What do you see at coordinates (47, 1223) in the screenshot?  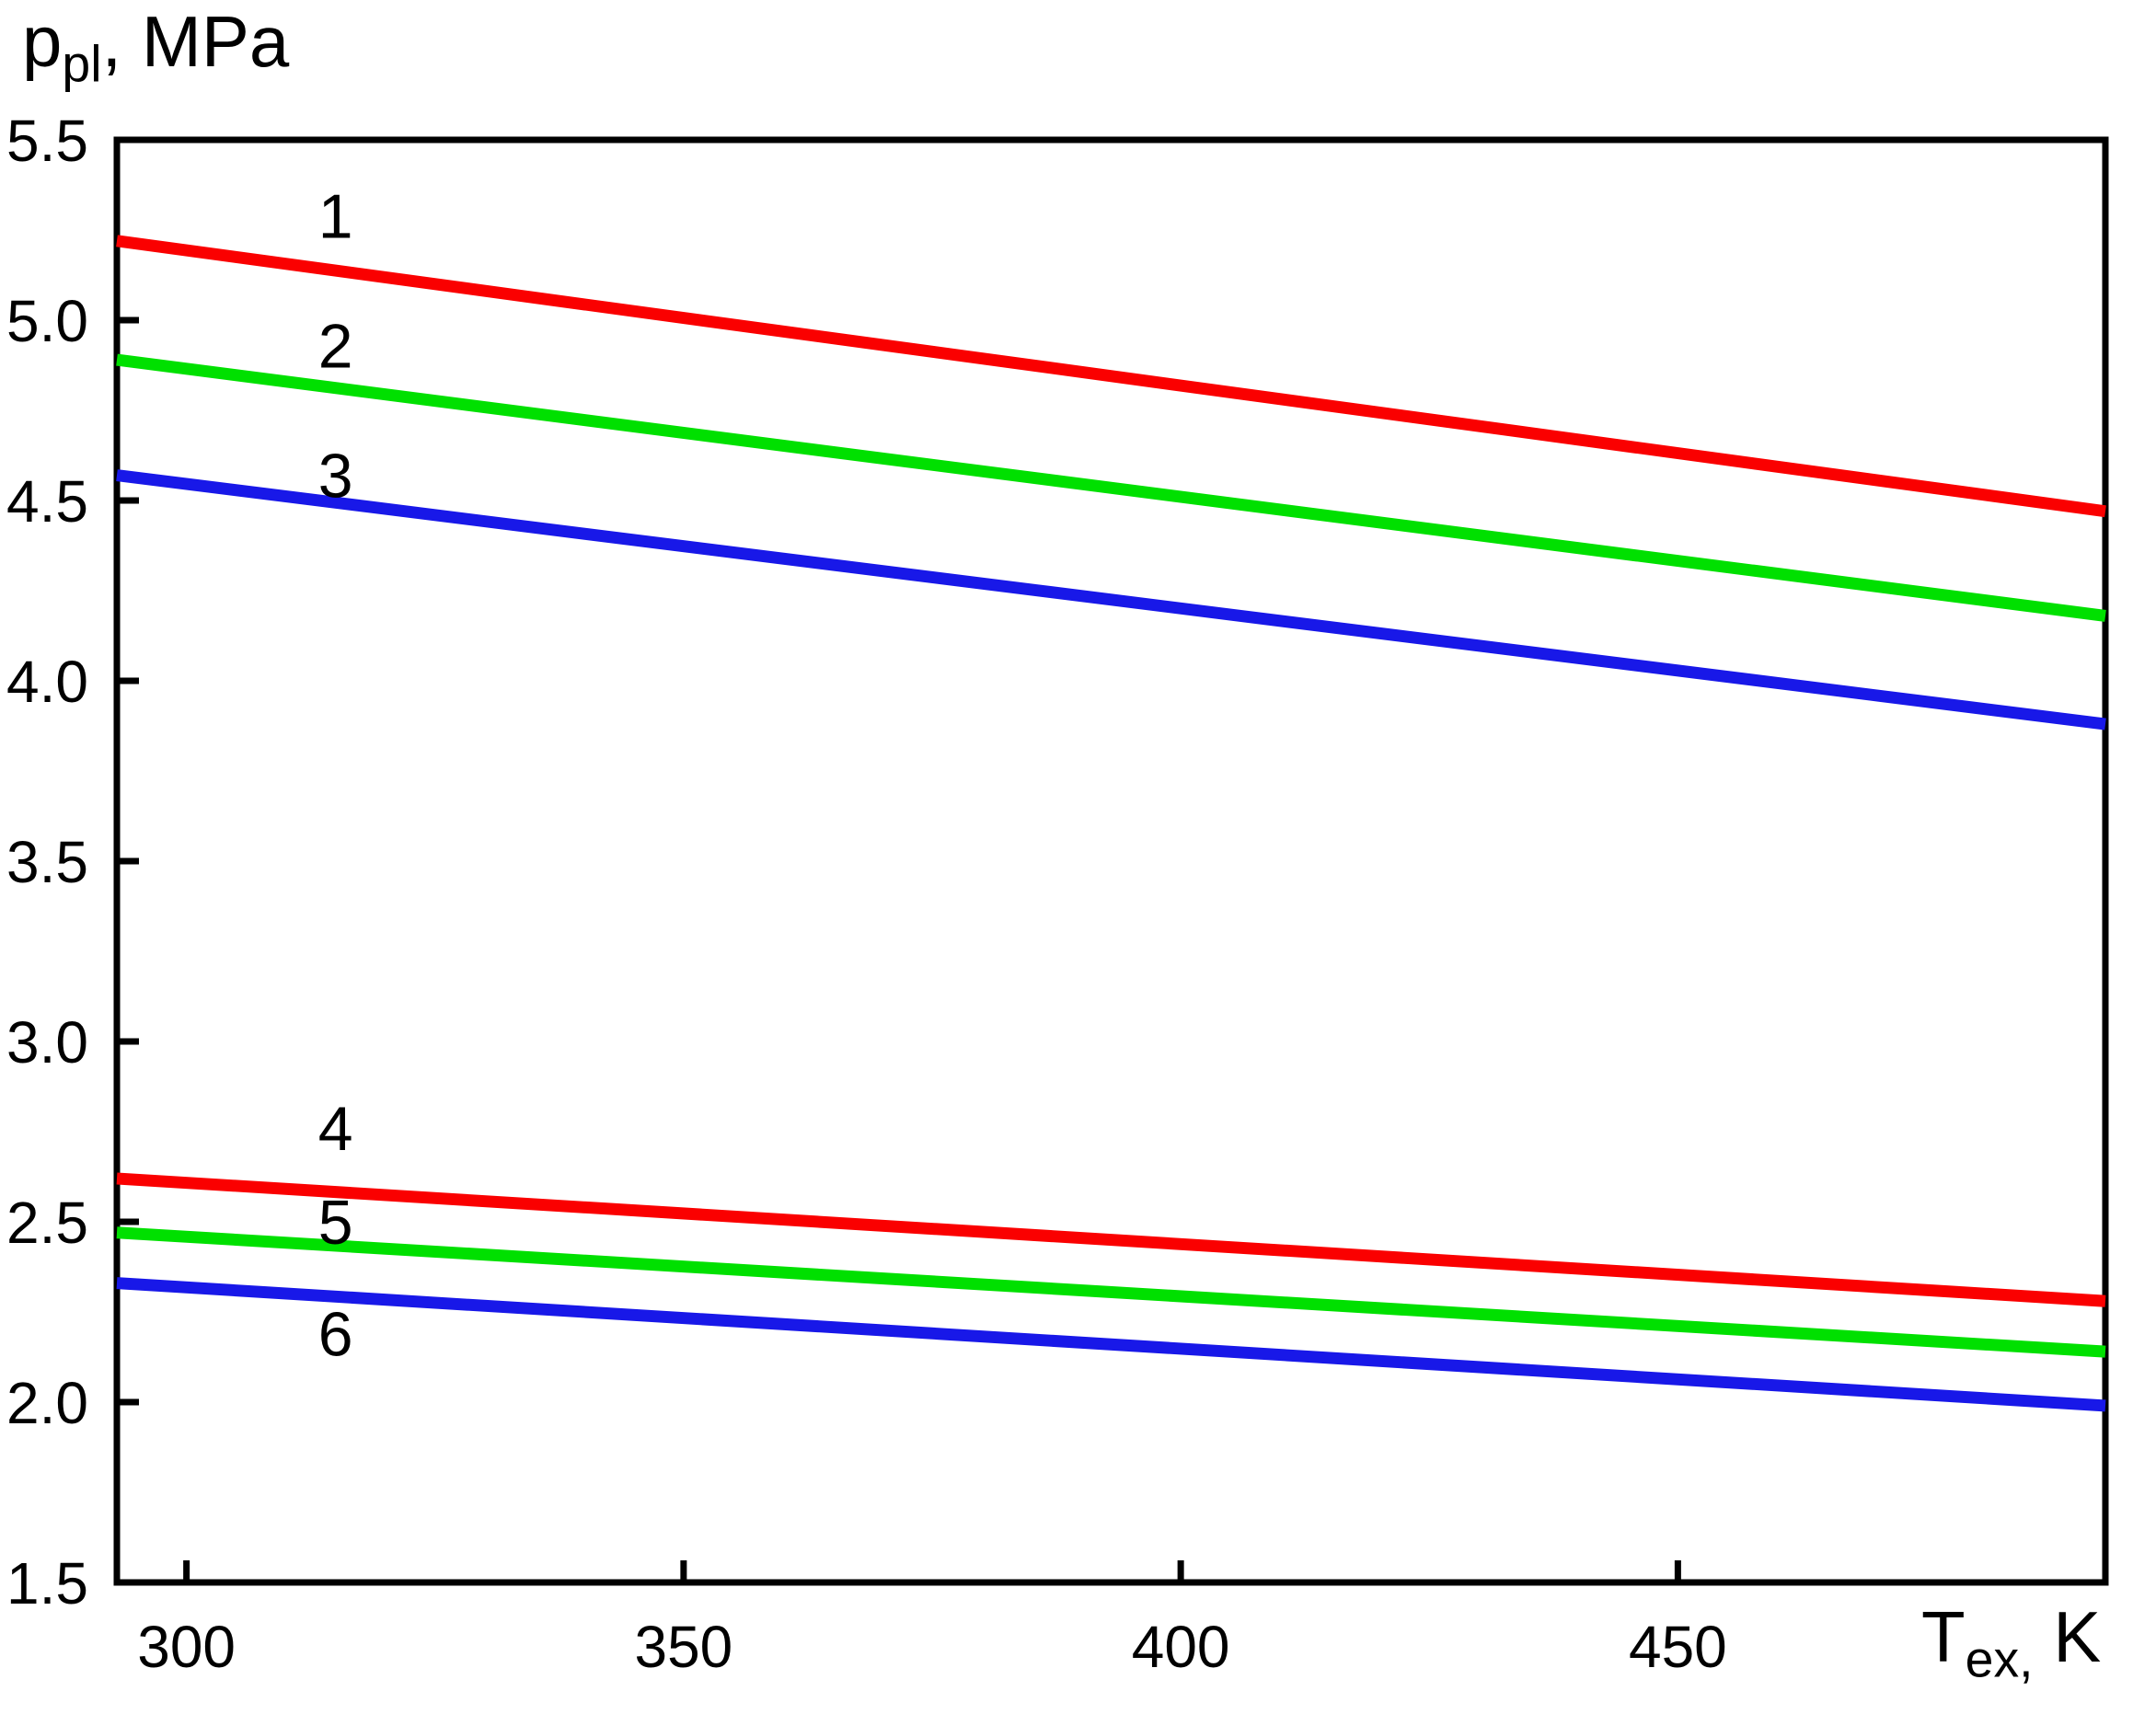 I see `y-tick-label-2.5: 2.5` at bounding box center [47, 1223].